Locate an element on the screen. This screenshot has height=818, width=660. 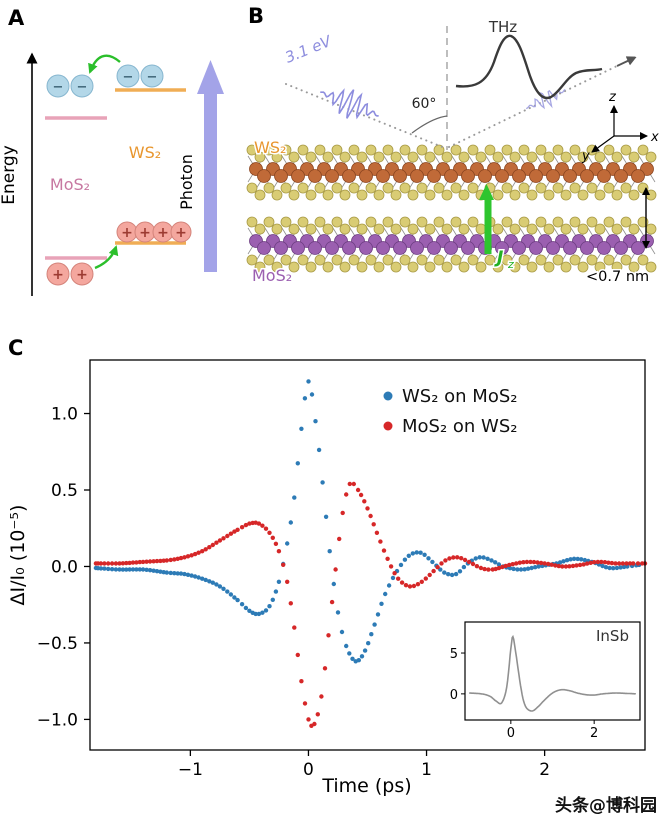
inset-x-tick-label: 0 is located at coordinates (511, 733).